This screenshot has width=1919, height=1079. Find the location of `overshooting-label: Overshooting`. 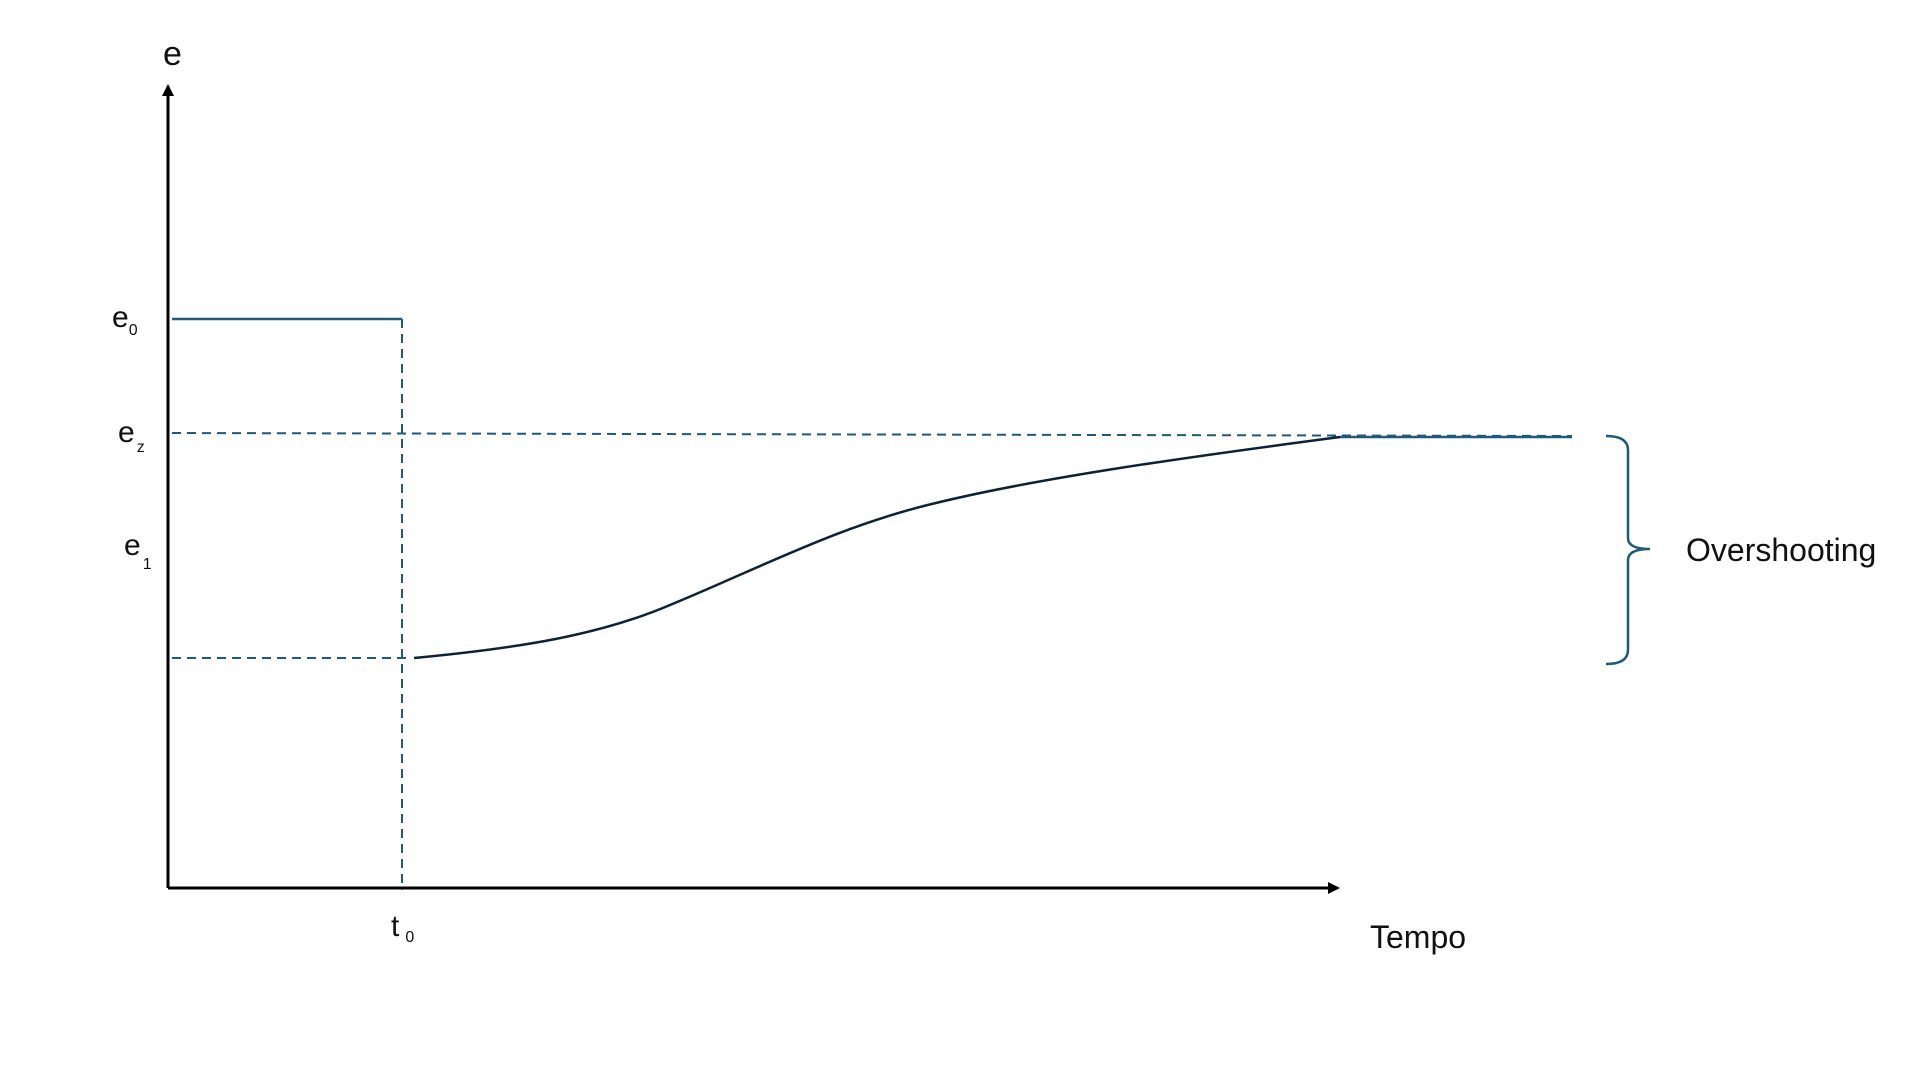

overshooting-label: Overshooting is located at coordinates (1781, 550).